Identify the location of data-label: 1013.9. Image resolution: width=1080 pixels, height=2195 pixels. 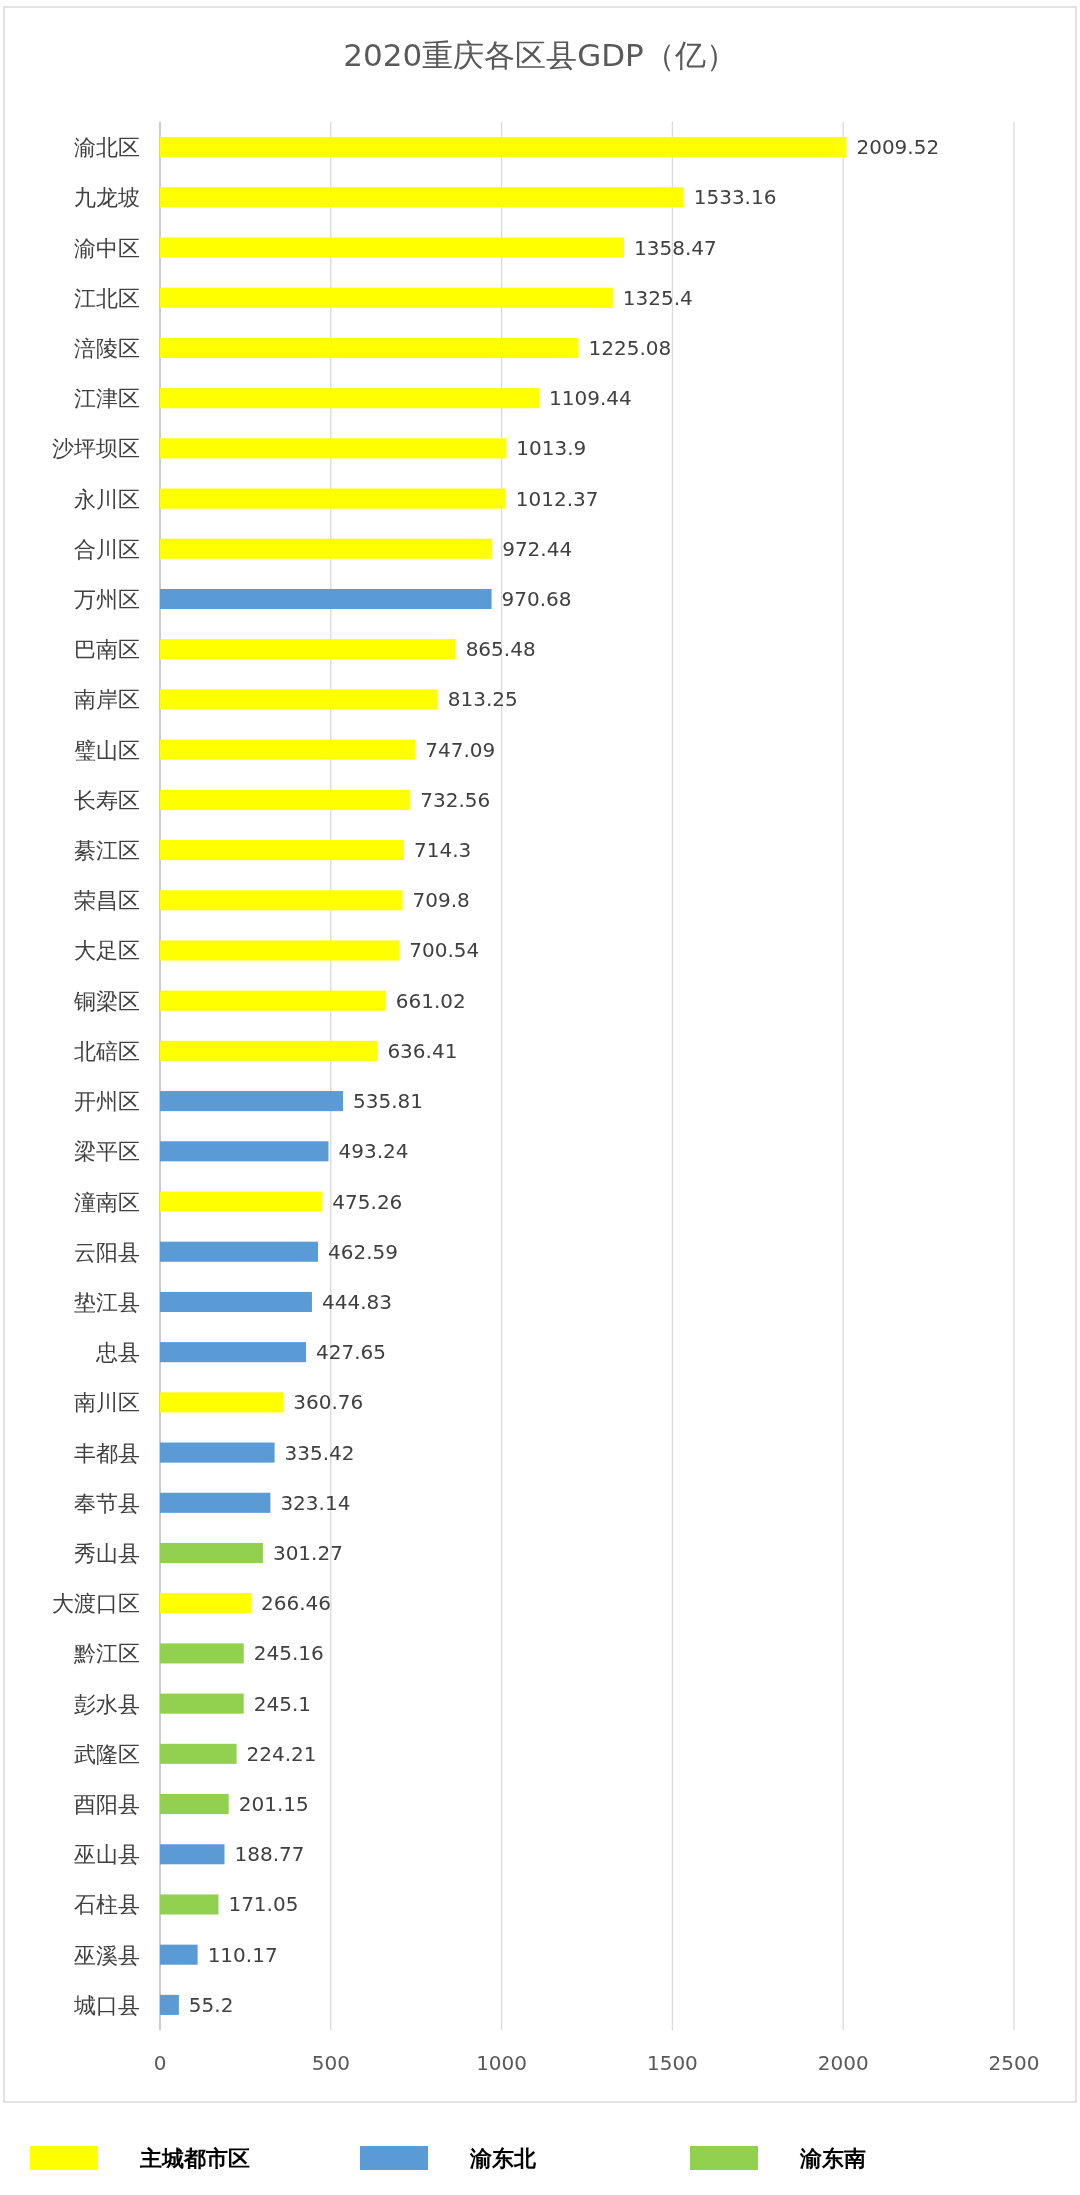
(551, 448).